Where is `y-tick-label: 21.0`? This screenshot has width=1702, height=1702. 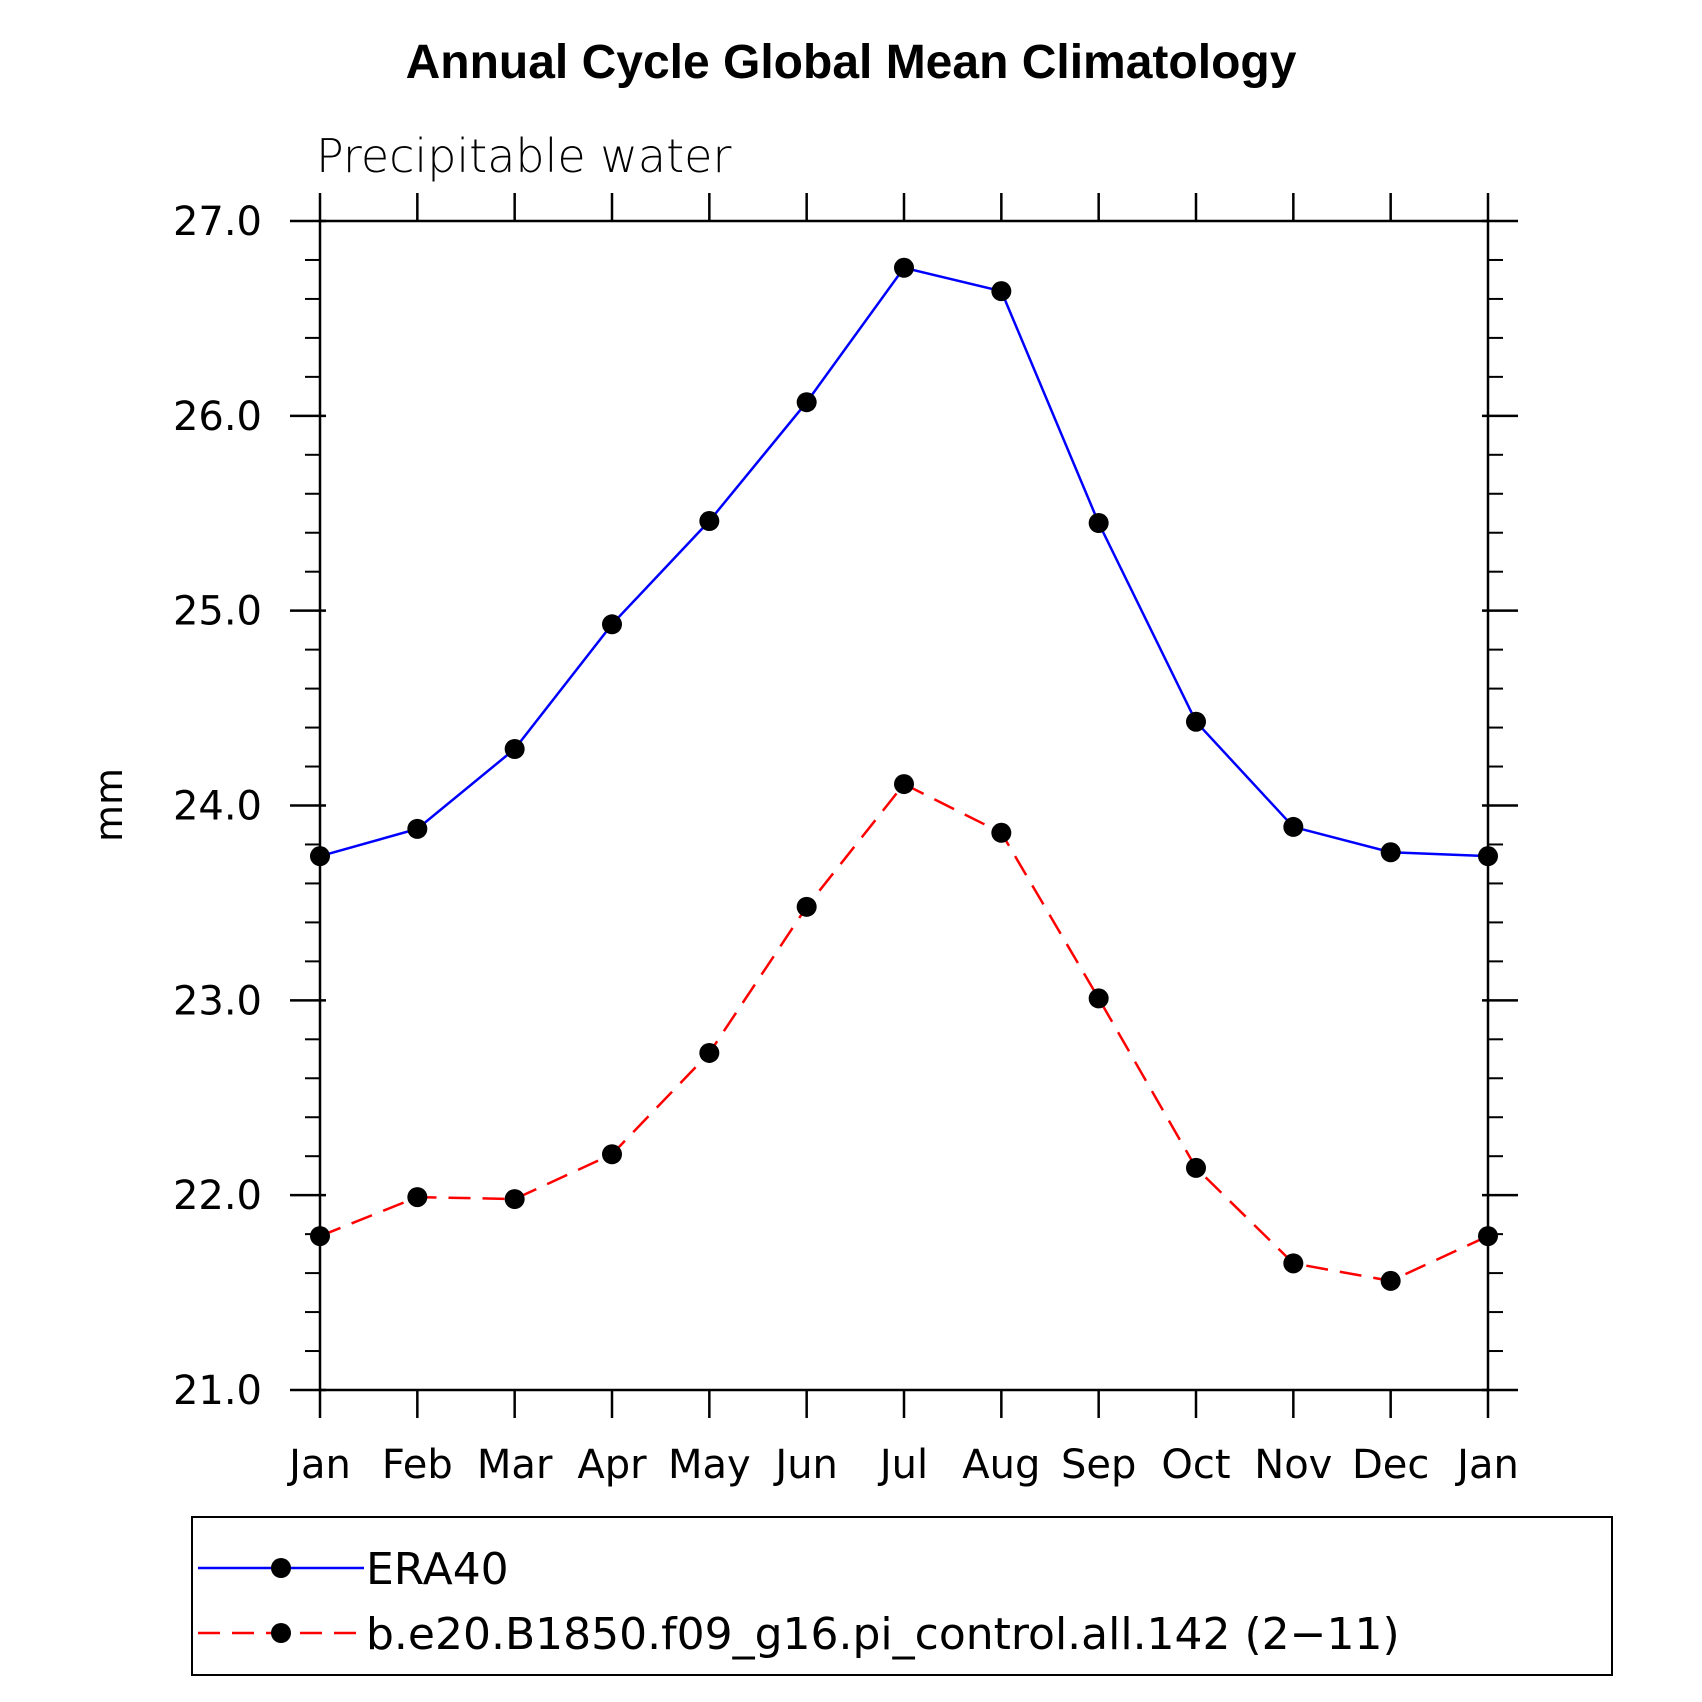
y-tick-label: 21.0 is located at coordinates (217, 1391).